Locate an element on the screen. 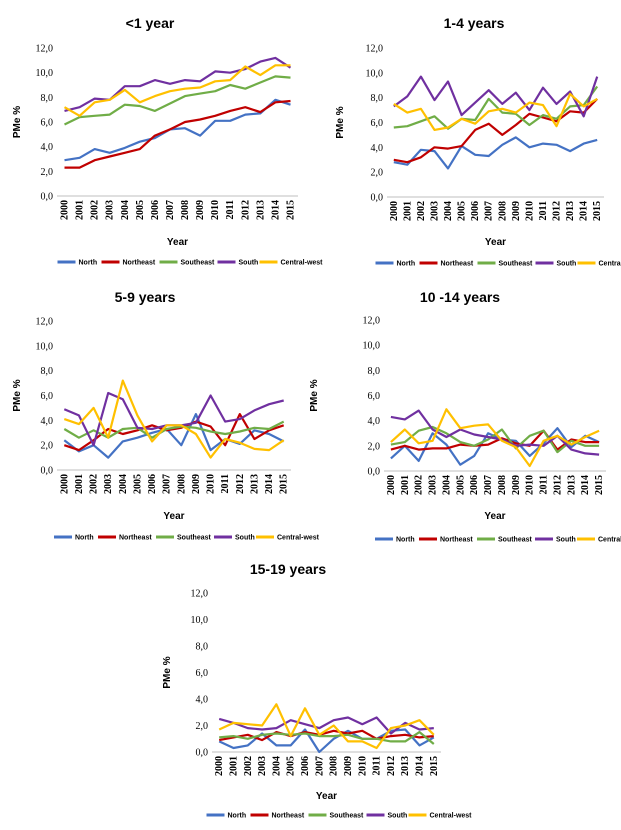  series-line-southeast is located at coordinates (177, 100).